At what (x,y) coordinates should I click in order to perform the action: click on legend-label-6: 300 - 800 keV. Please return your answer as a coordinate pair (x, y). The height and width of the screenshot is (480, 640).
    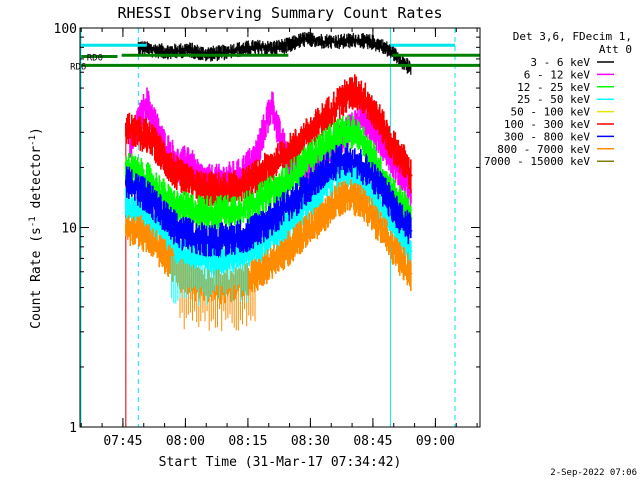
    Looking at the image, I should click on (547, 136).